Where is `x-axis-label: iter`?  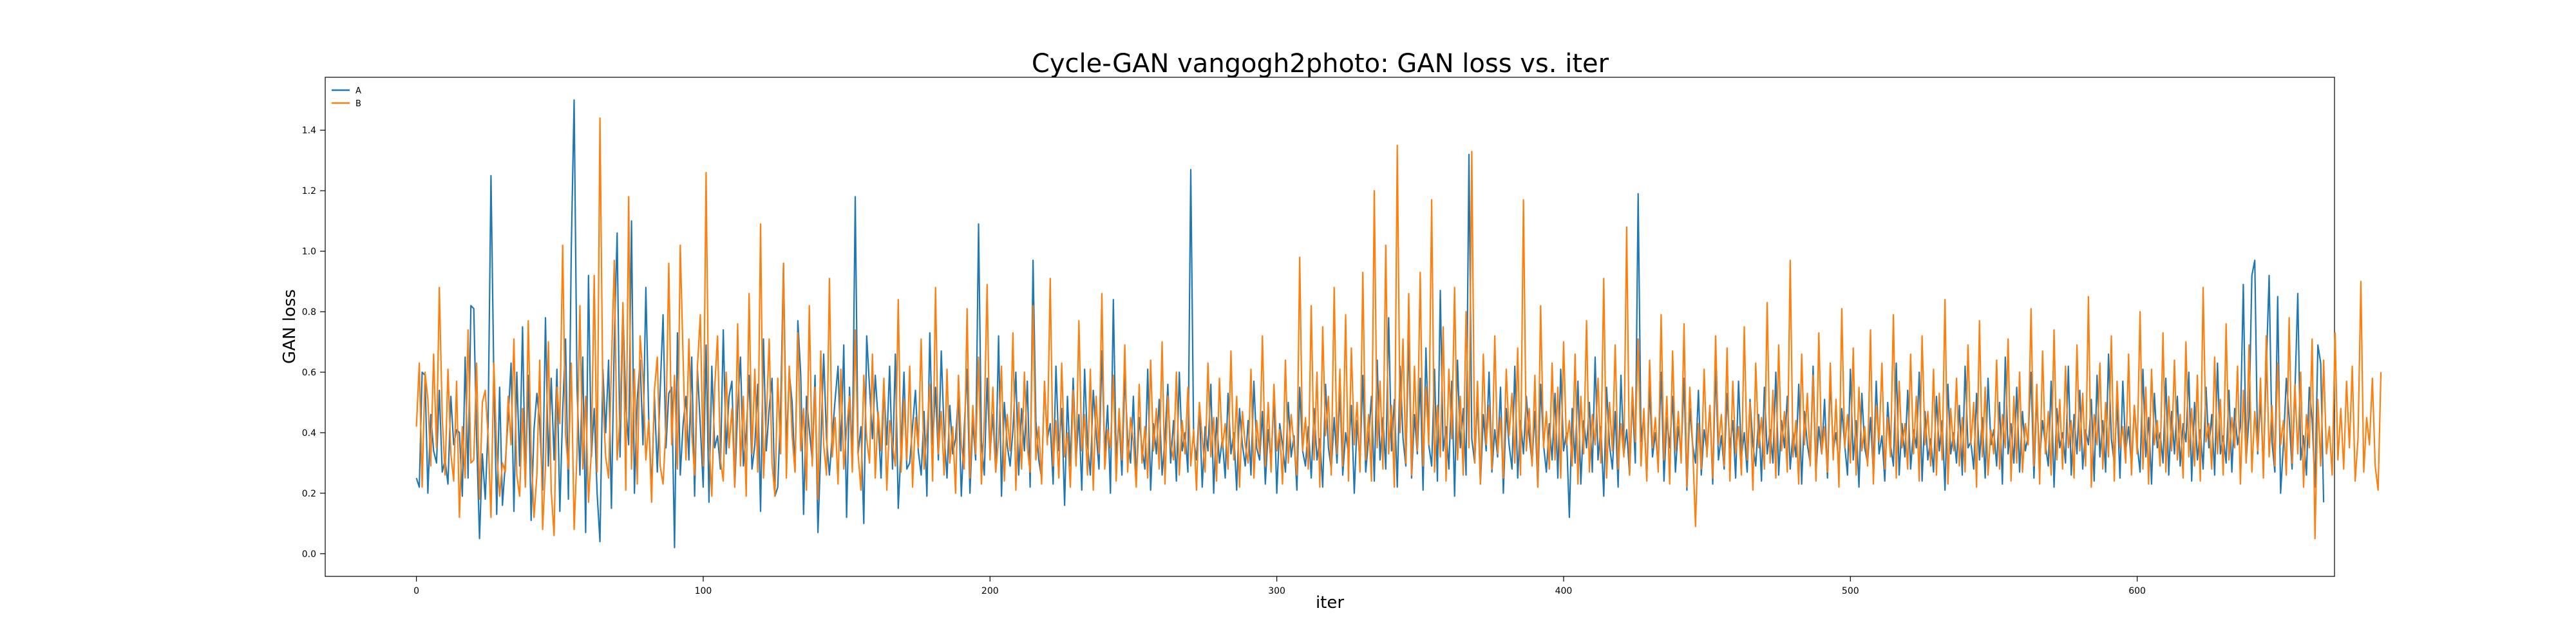
x-axis-label: iter is located at coordinates (1330, 603).